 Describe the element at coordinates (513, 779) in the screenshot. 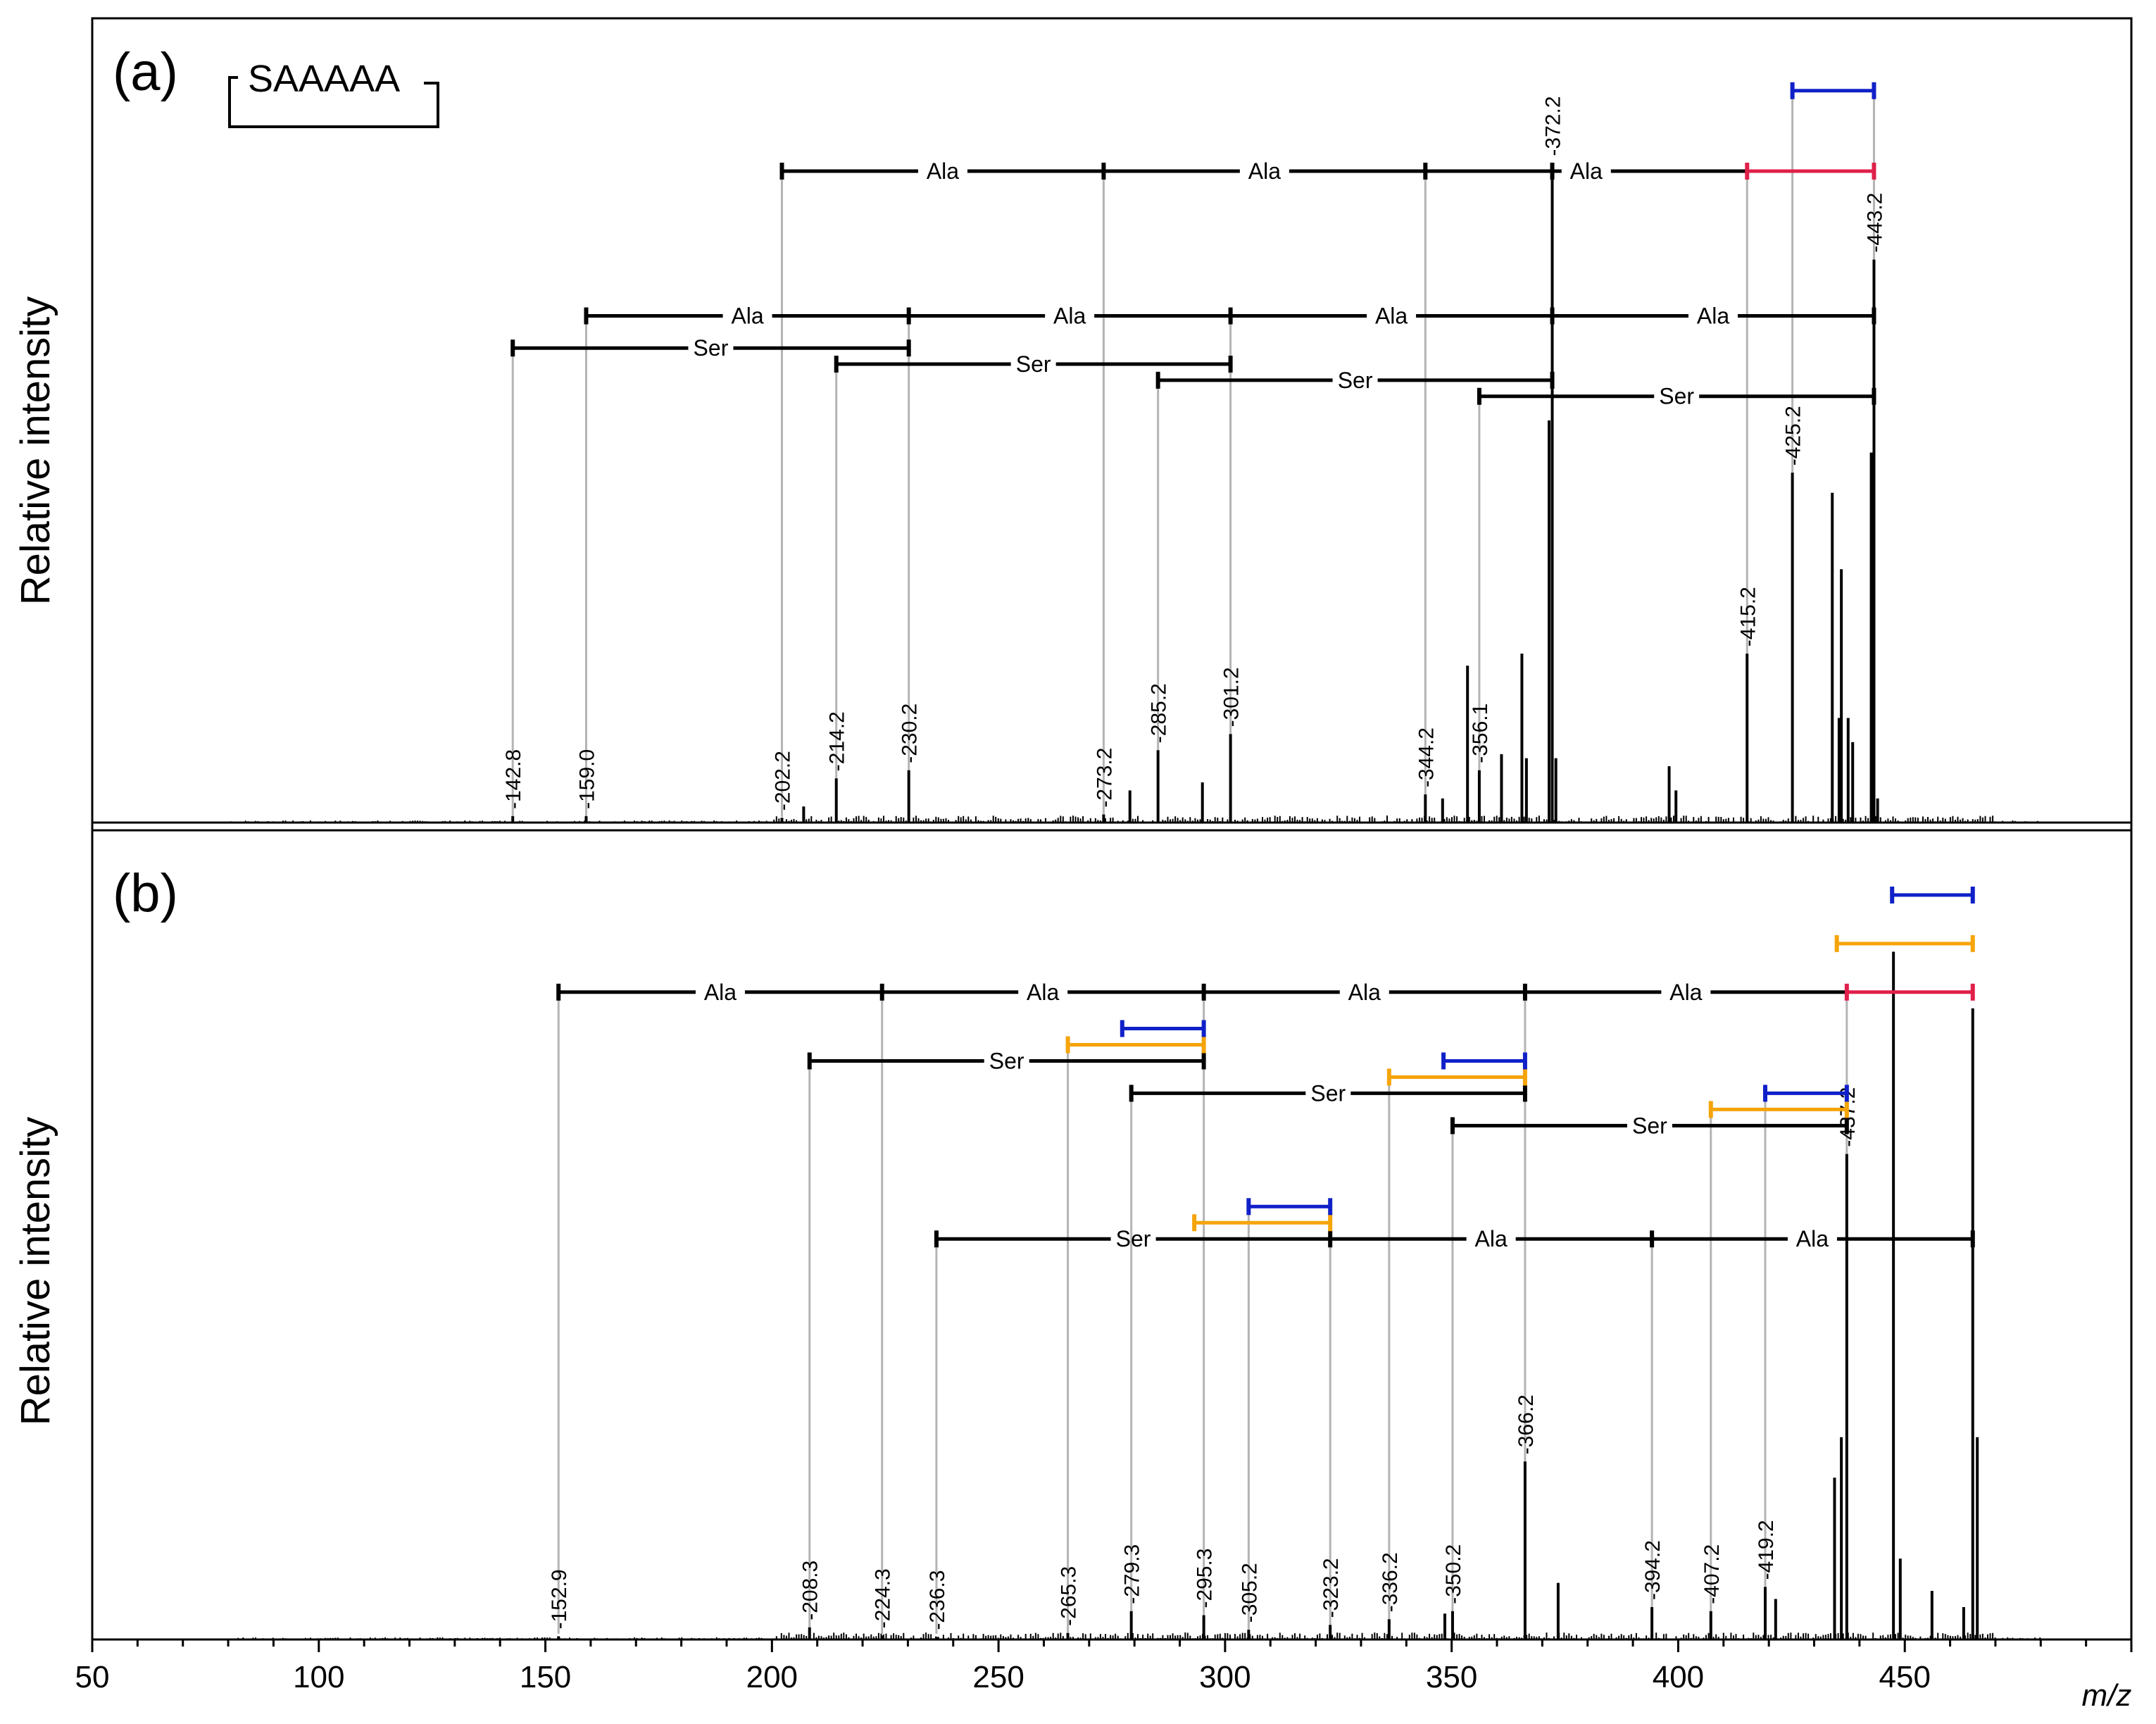

I see `peak-label: -142.8` at that location.